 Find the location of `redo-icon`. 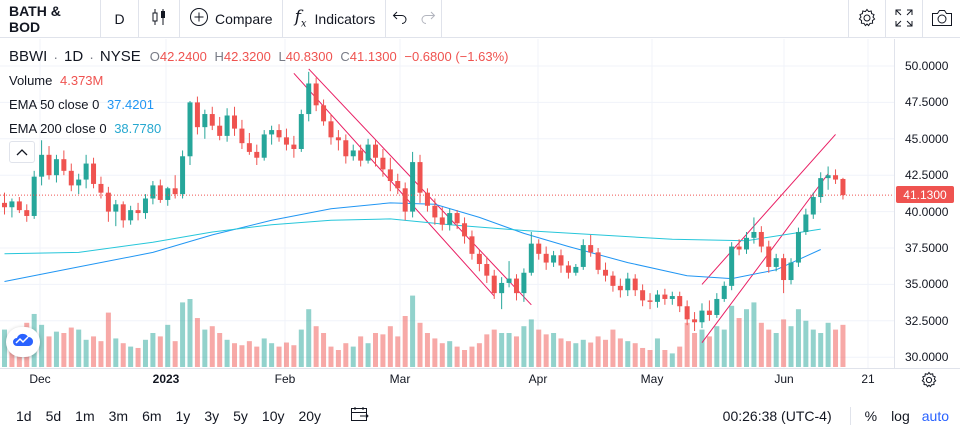

redo-icon is located at coordinates (428, 18).